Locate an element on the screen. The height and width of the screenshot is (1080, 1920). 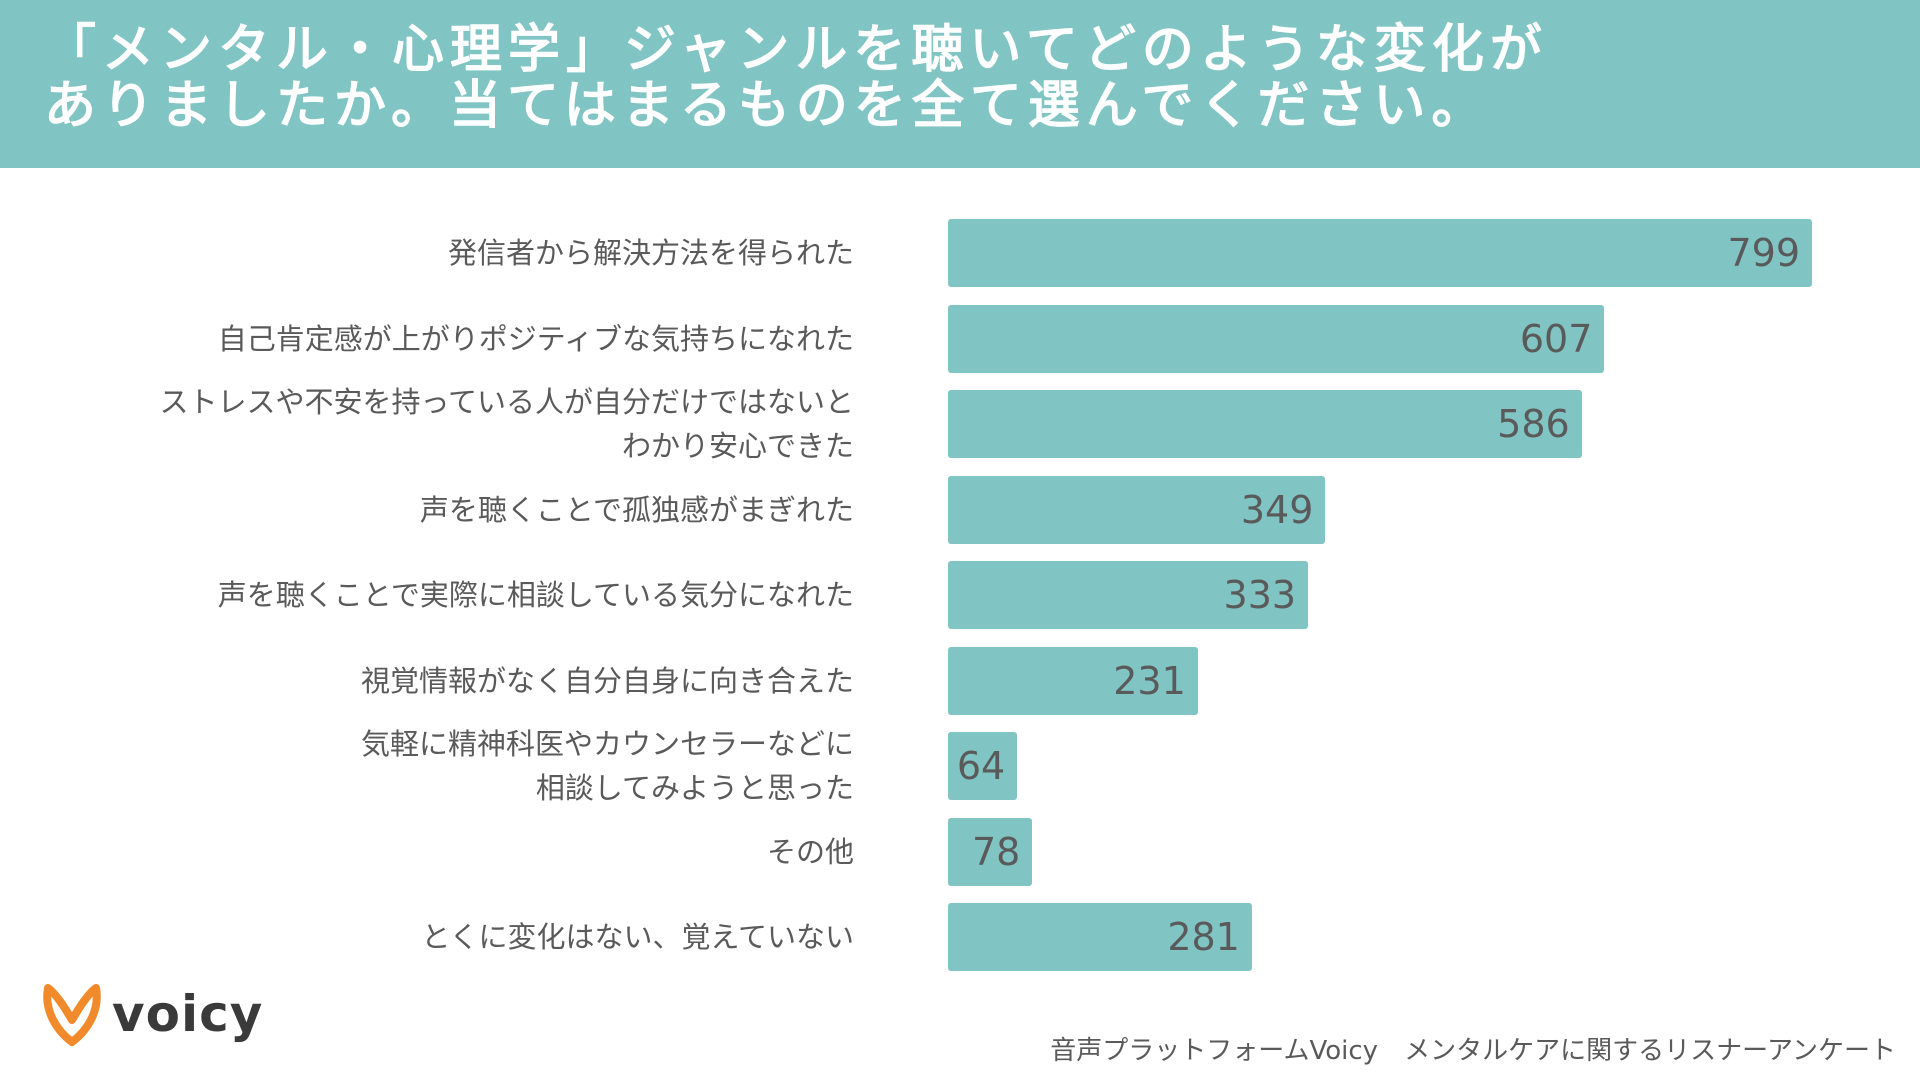
bar-value-label: 281 is located at coordinates (1203, 937).